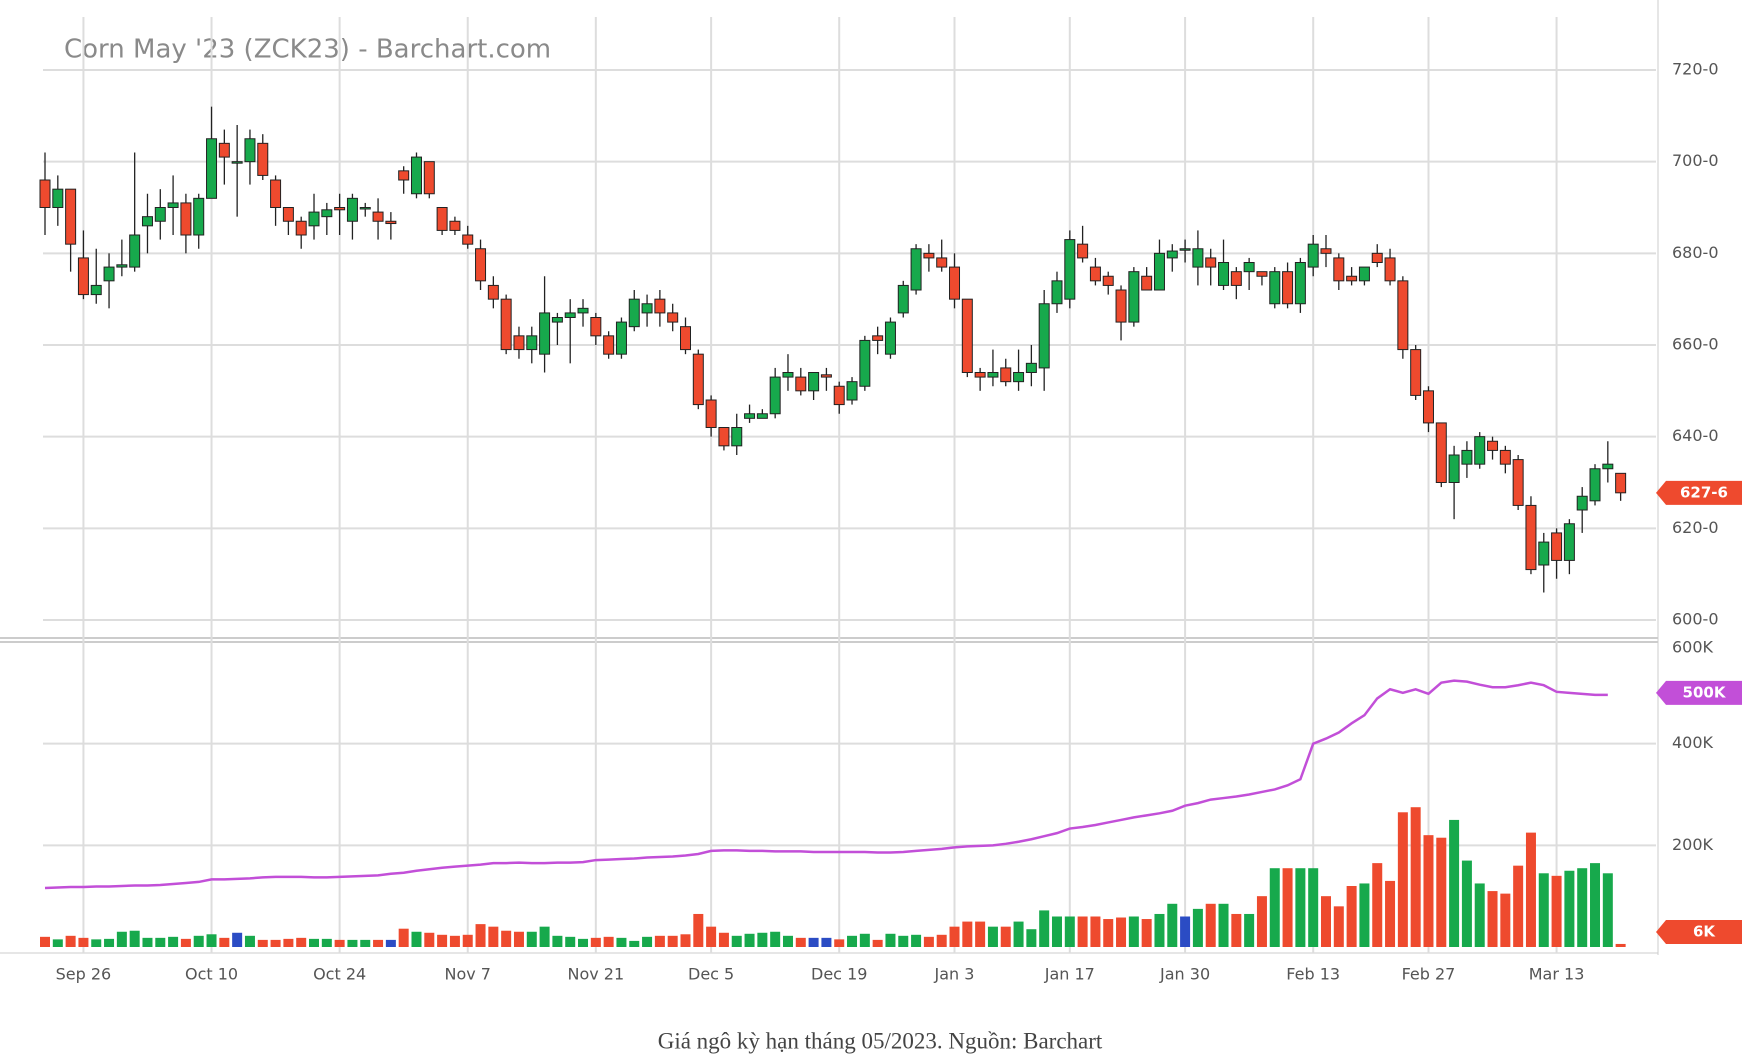  What do you see at coordinates (1695, 160) in the screenshot?
I see `y-tick-label: 700-0` at bounding box center [1695, 160].